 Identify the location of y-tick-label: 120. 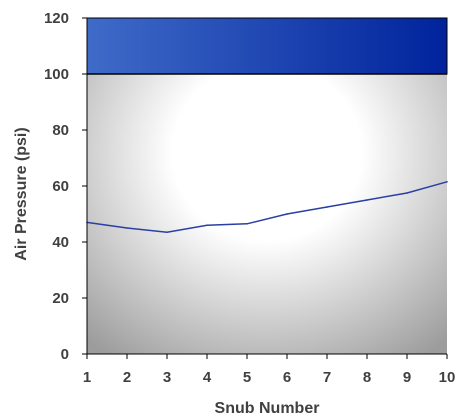
(56, 18).